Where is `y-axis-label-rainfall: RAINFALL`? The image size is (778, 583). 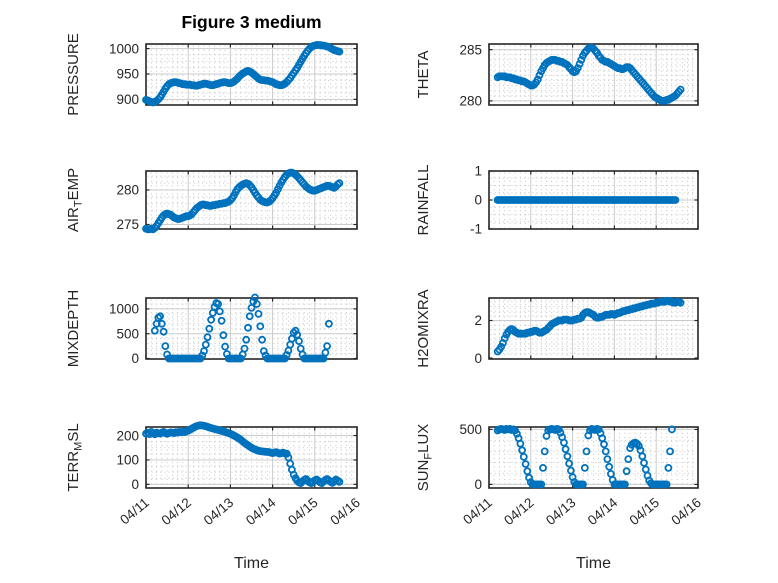 y-axis-label-rainfall: RAINFALL is located at coordinates (423, 200).